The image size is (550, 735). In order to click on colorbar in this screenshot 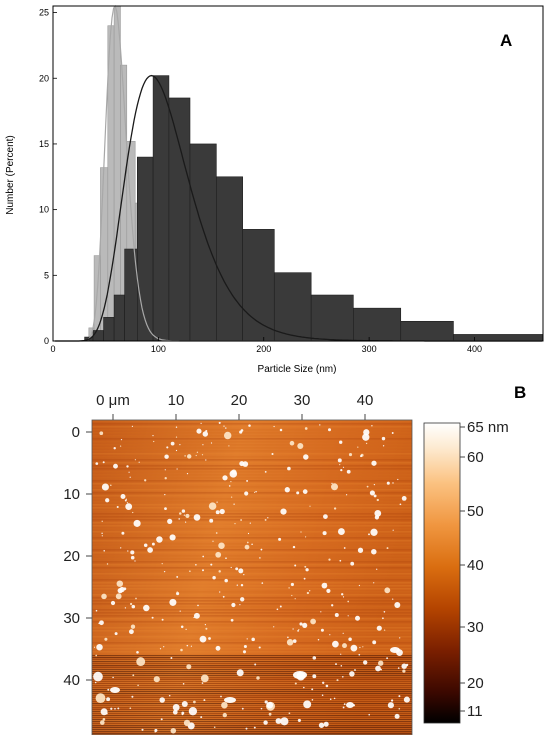, I will do `click(442, 573)`.